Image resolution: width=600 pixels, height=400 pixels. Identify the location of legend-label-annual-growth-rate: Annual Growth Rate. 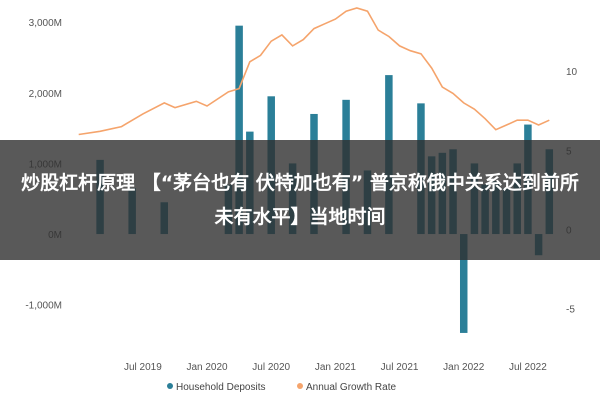
(351, 387).